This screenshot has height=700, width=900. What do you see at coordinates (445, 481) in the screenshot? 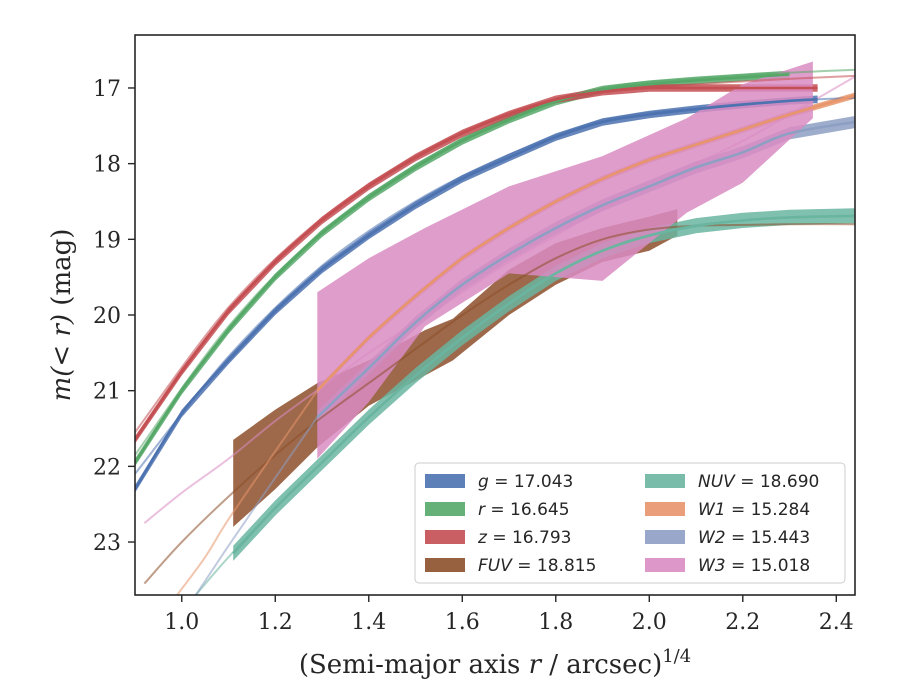
I see `legend-swatch-g` at bounding box center [445, 481].